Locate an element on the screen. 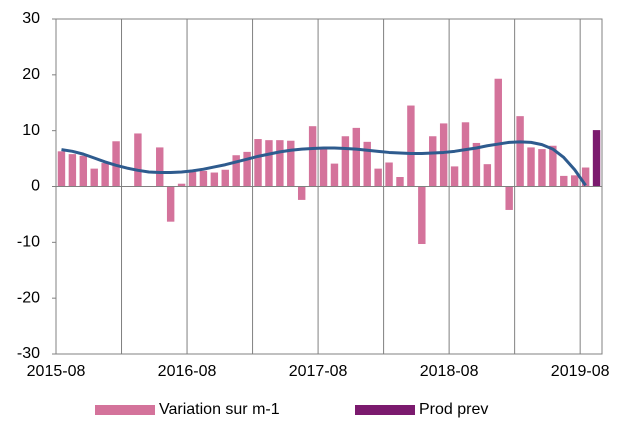 This screenshot has height=424, width=624. x-tick-label: 2015-08 is located at coordinates (56, 371).